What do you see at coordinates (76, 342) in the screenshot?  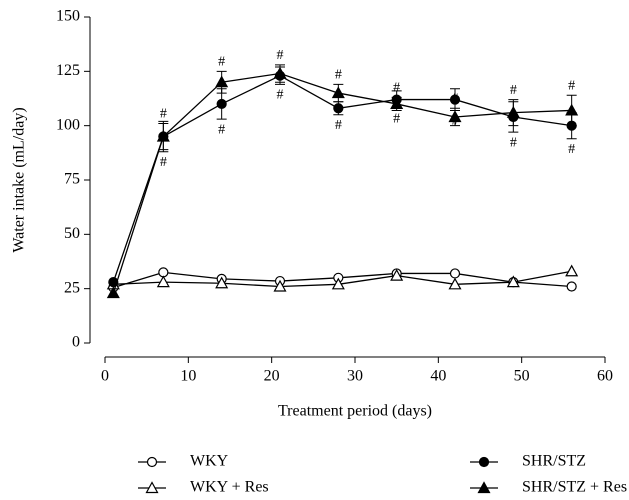 I see `y-tick-label: 0` at bounding box center [76, 342].